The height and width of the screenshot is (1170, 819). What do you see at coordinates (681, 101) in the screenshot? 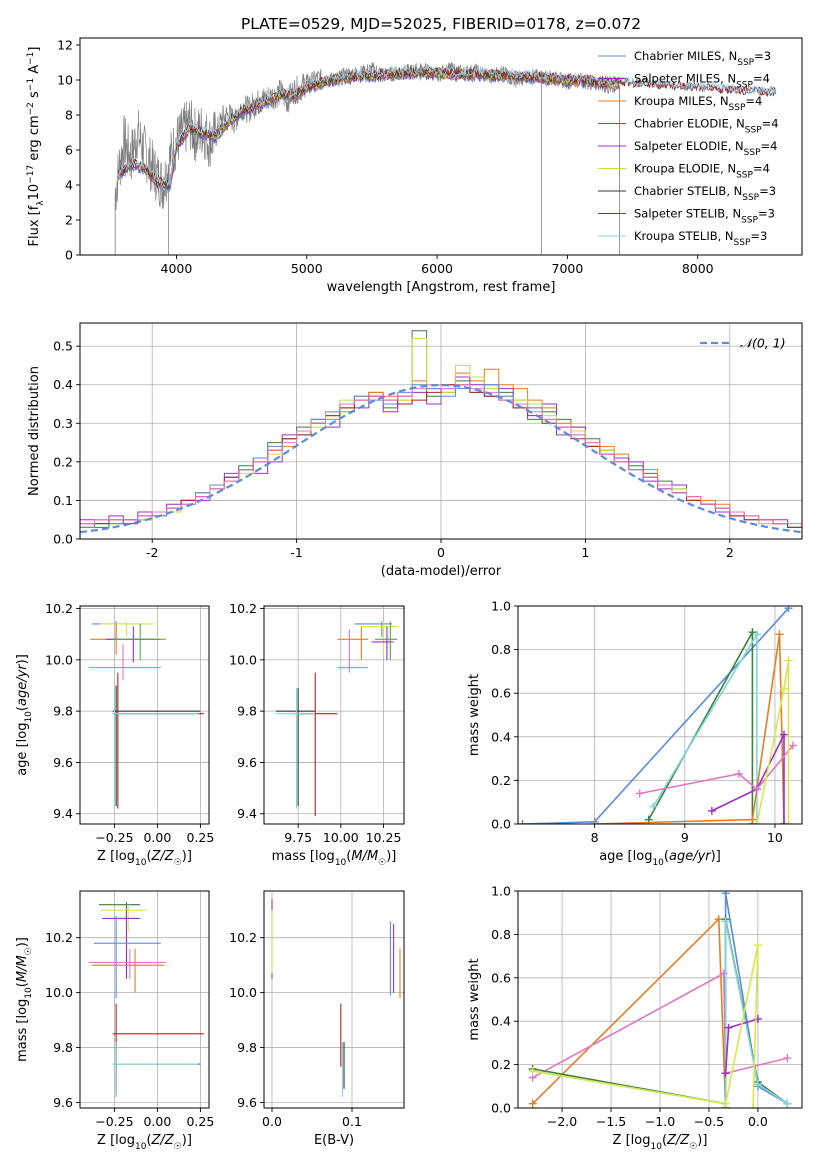
I see `legend-entry-main: Kroupa MILES, N` at bounding box center [681, 101].